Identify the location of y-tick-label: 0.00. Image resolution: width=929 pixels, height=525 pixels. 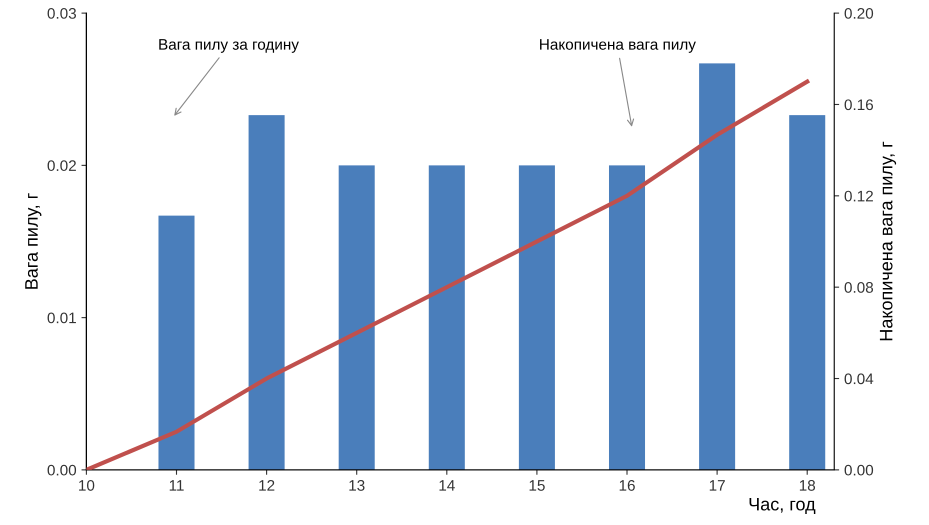
(62, 470).